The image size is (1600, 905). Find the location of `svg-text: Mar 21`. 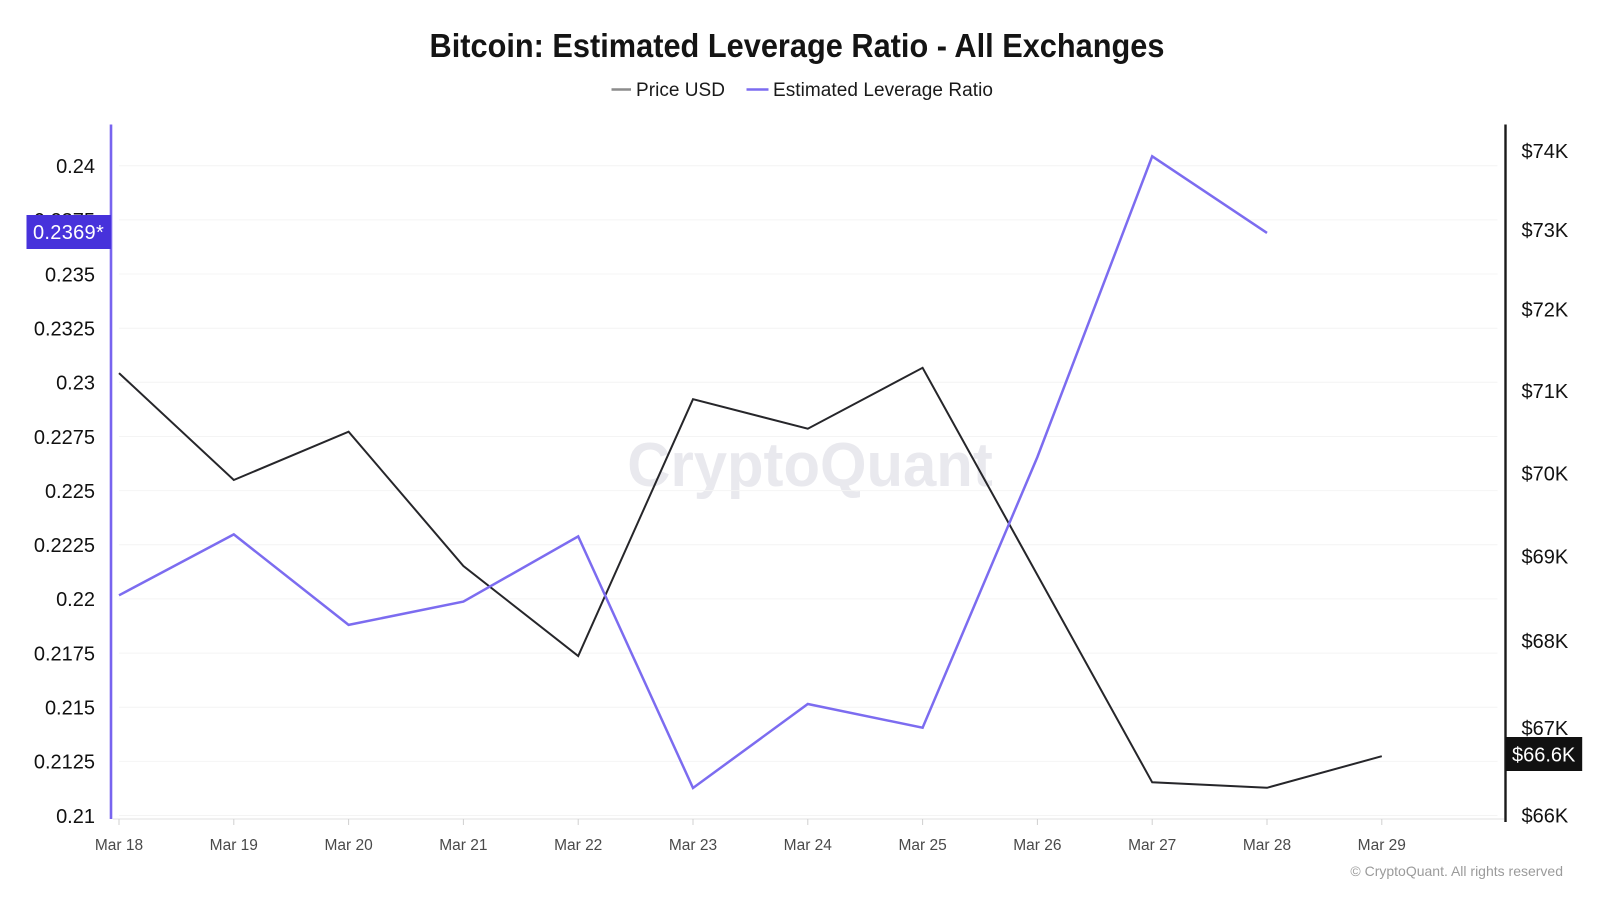

svg-text: Mar 21 is located at coordinates (463, 845).